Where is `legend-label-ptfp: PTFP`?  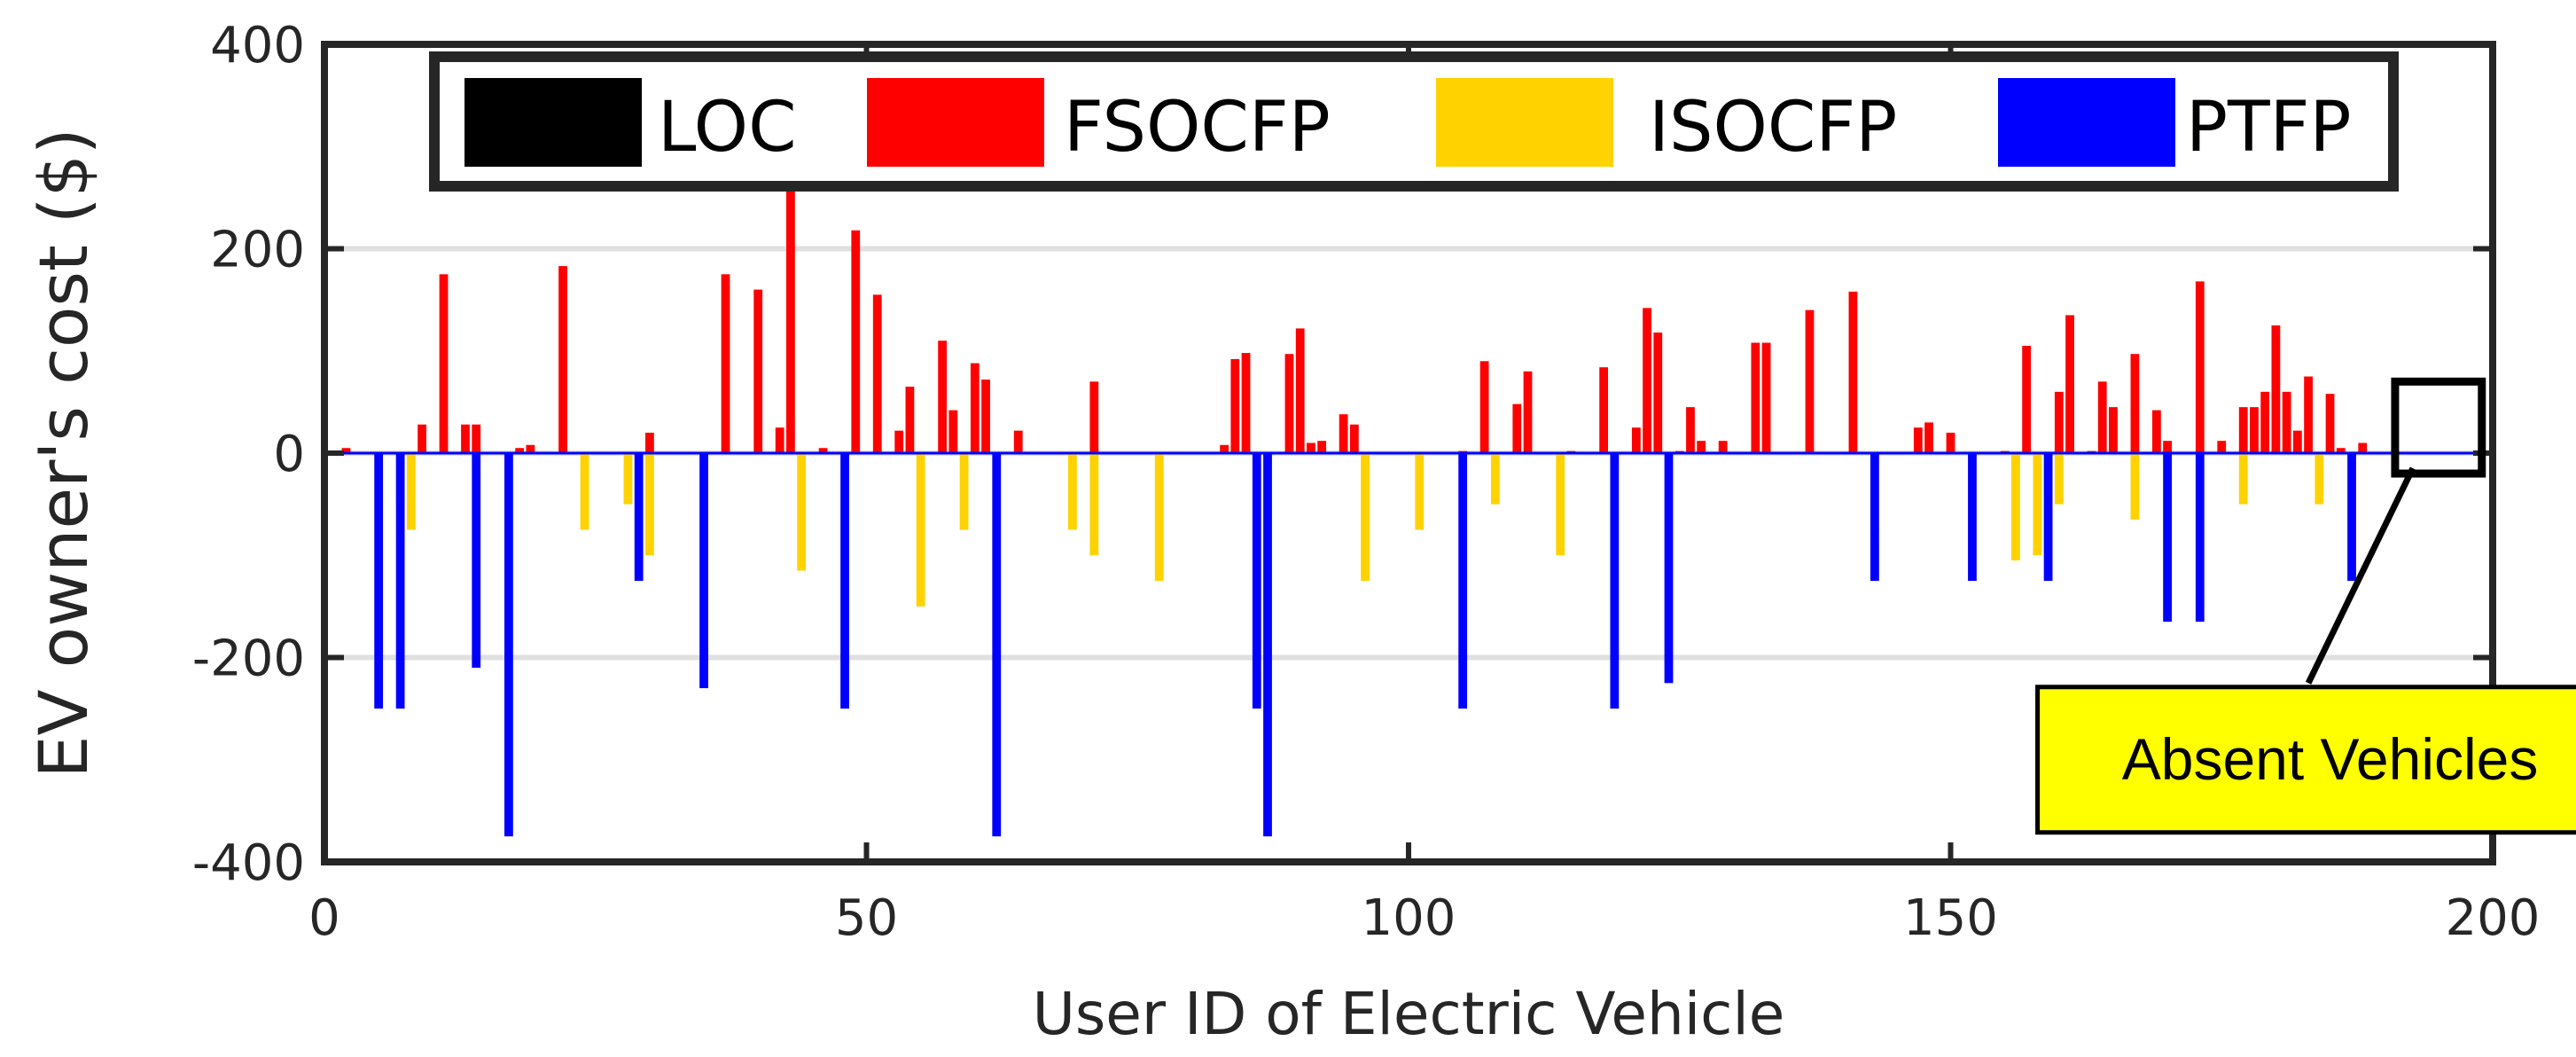 legend-label-ptfp: PTFP is located at coordinates (2269, 128).